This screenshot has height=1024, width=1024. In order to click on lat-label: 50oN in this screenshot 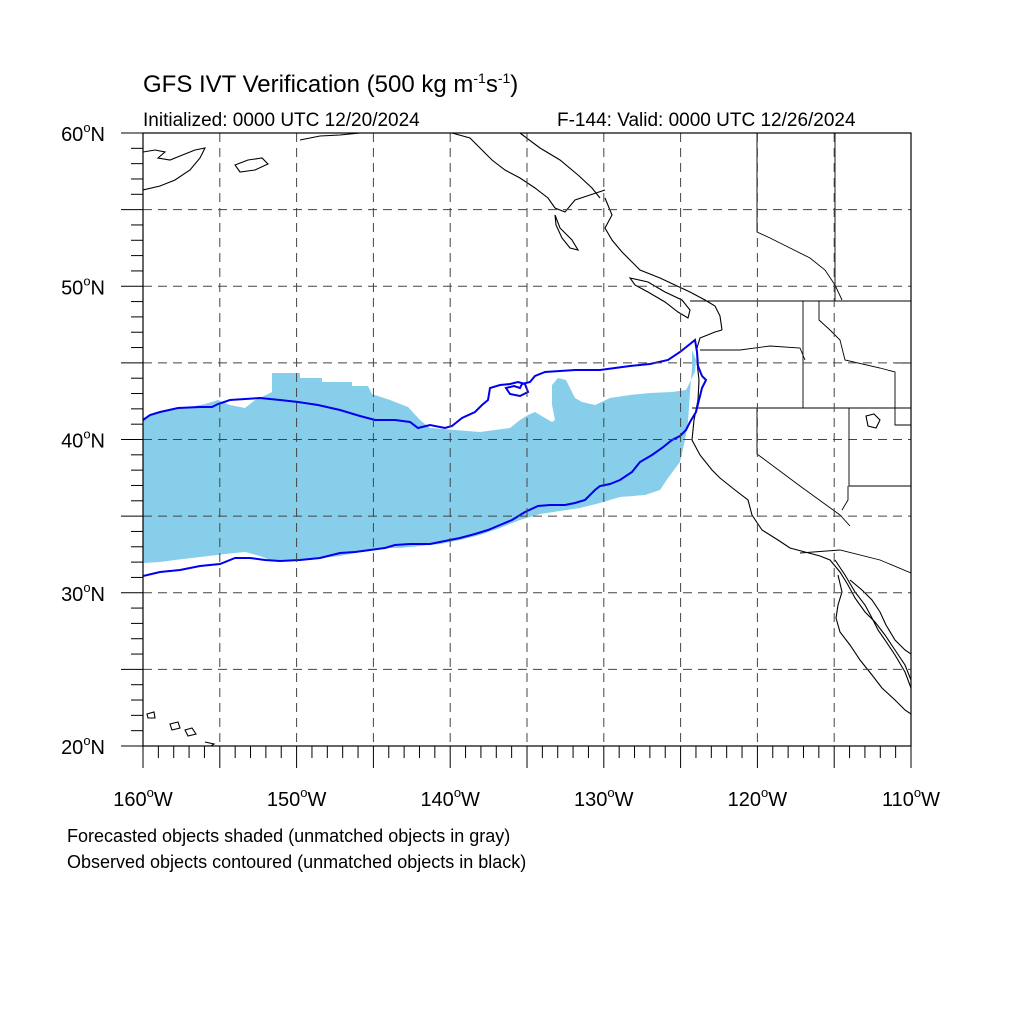, I will do `click(83, 286)`.